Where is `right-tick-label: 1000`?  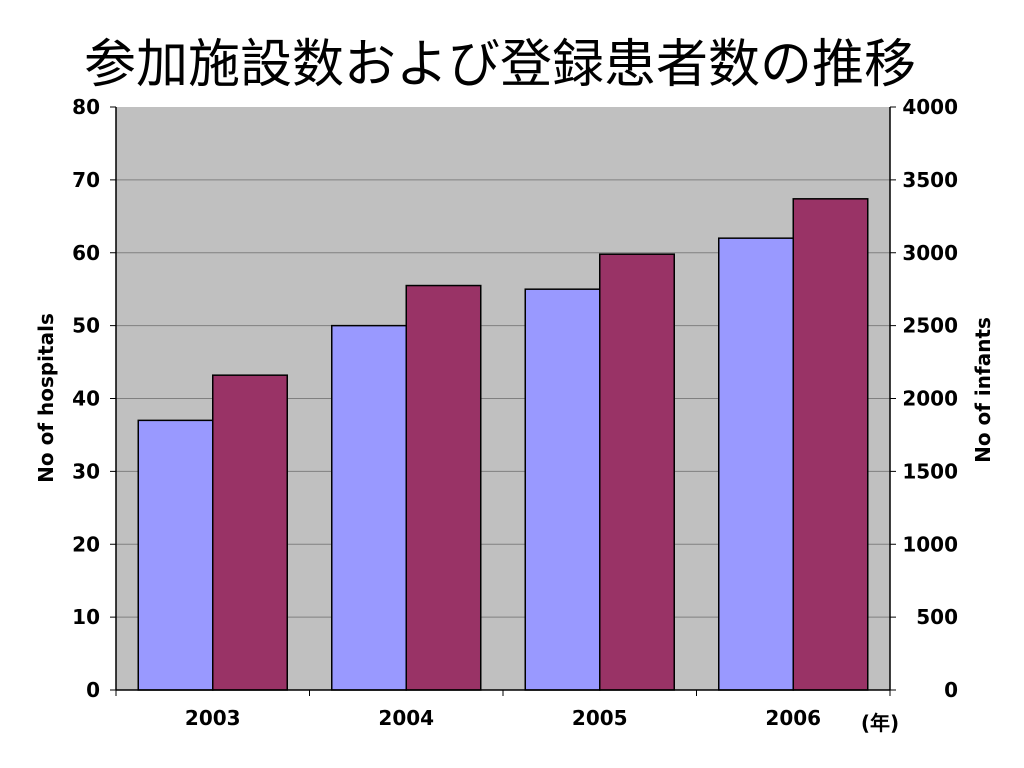
right-tick-label: 1000 is located at coordinates (930, 544).